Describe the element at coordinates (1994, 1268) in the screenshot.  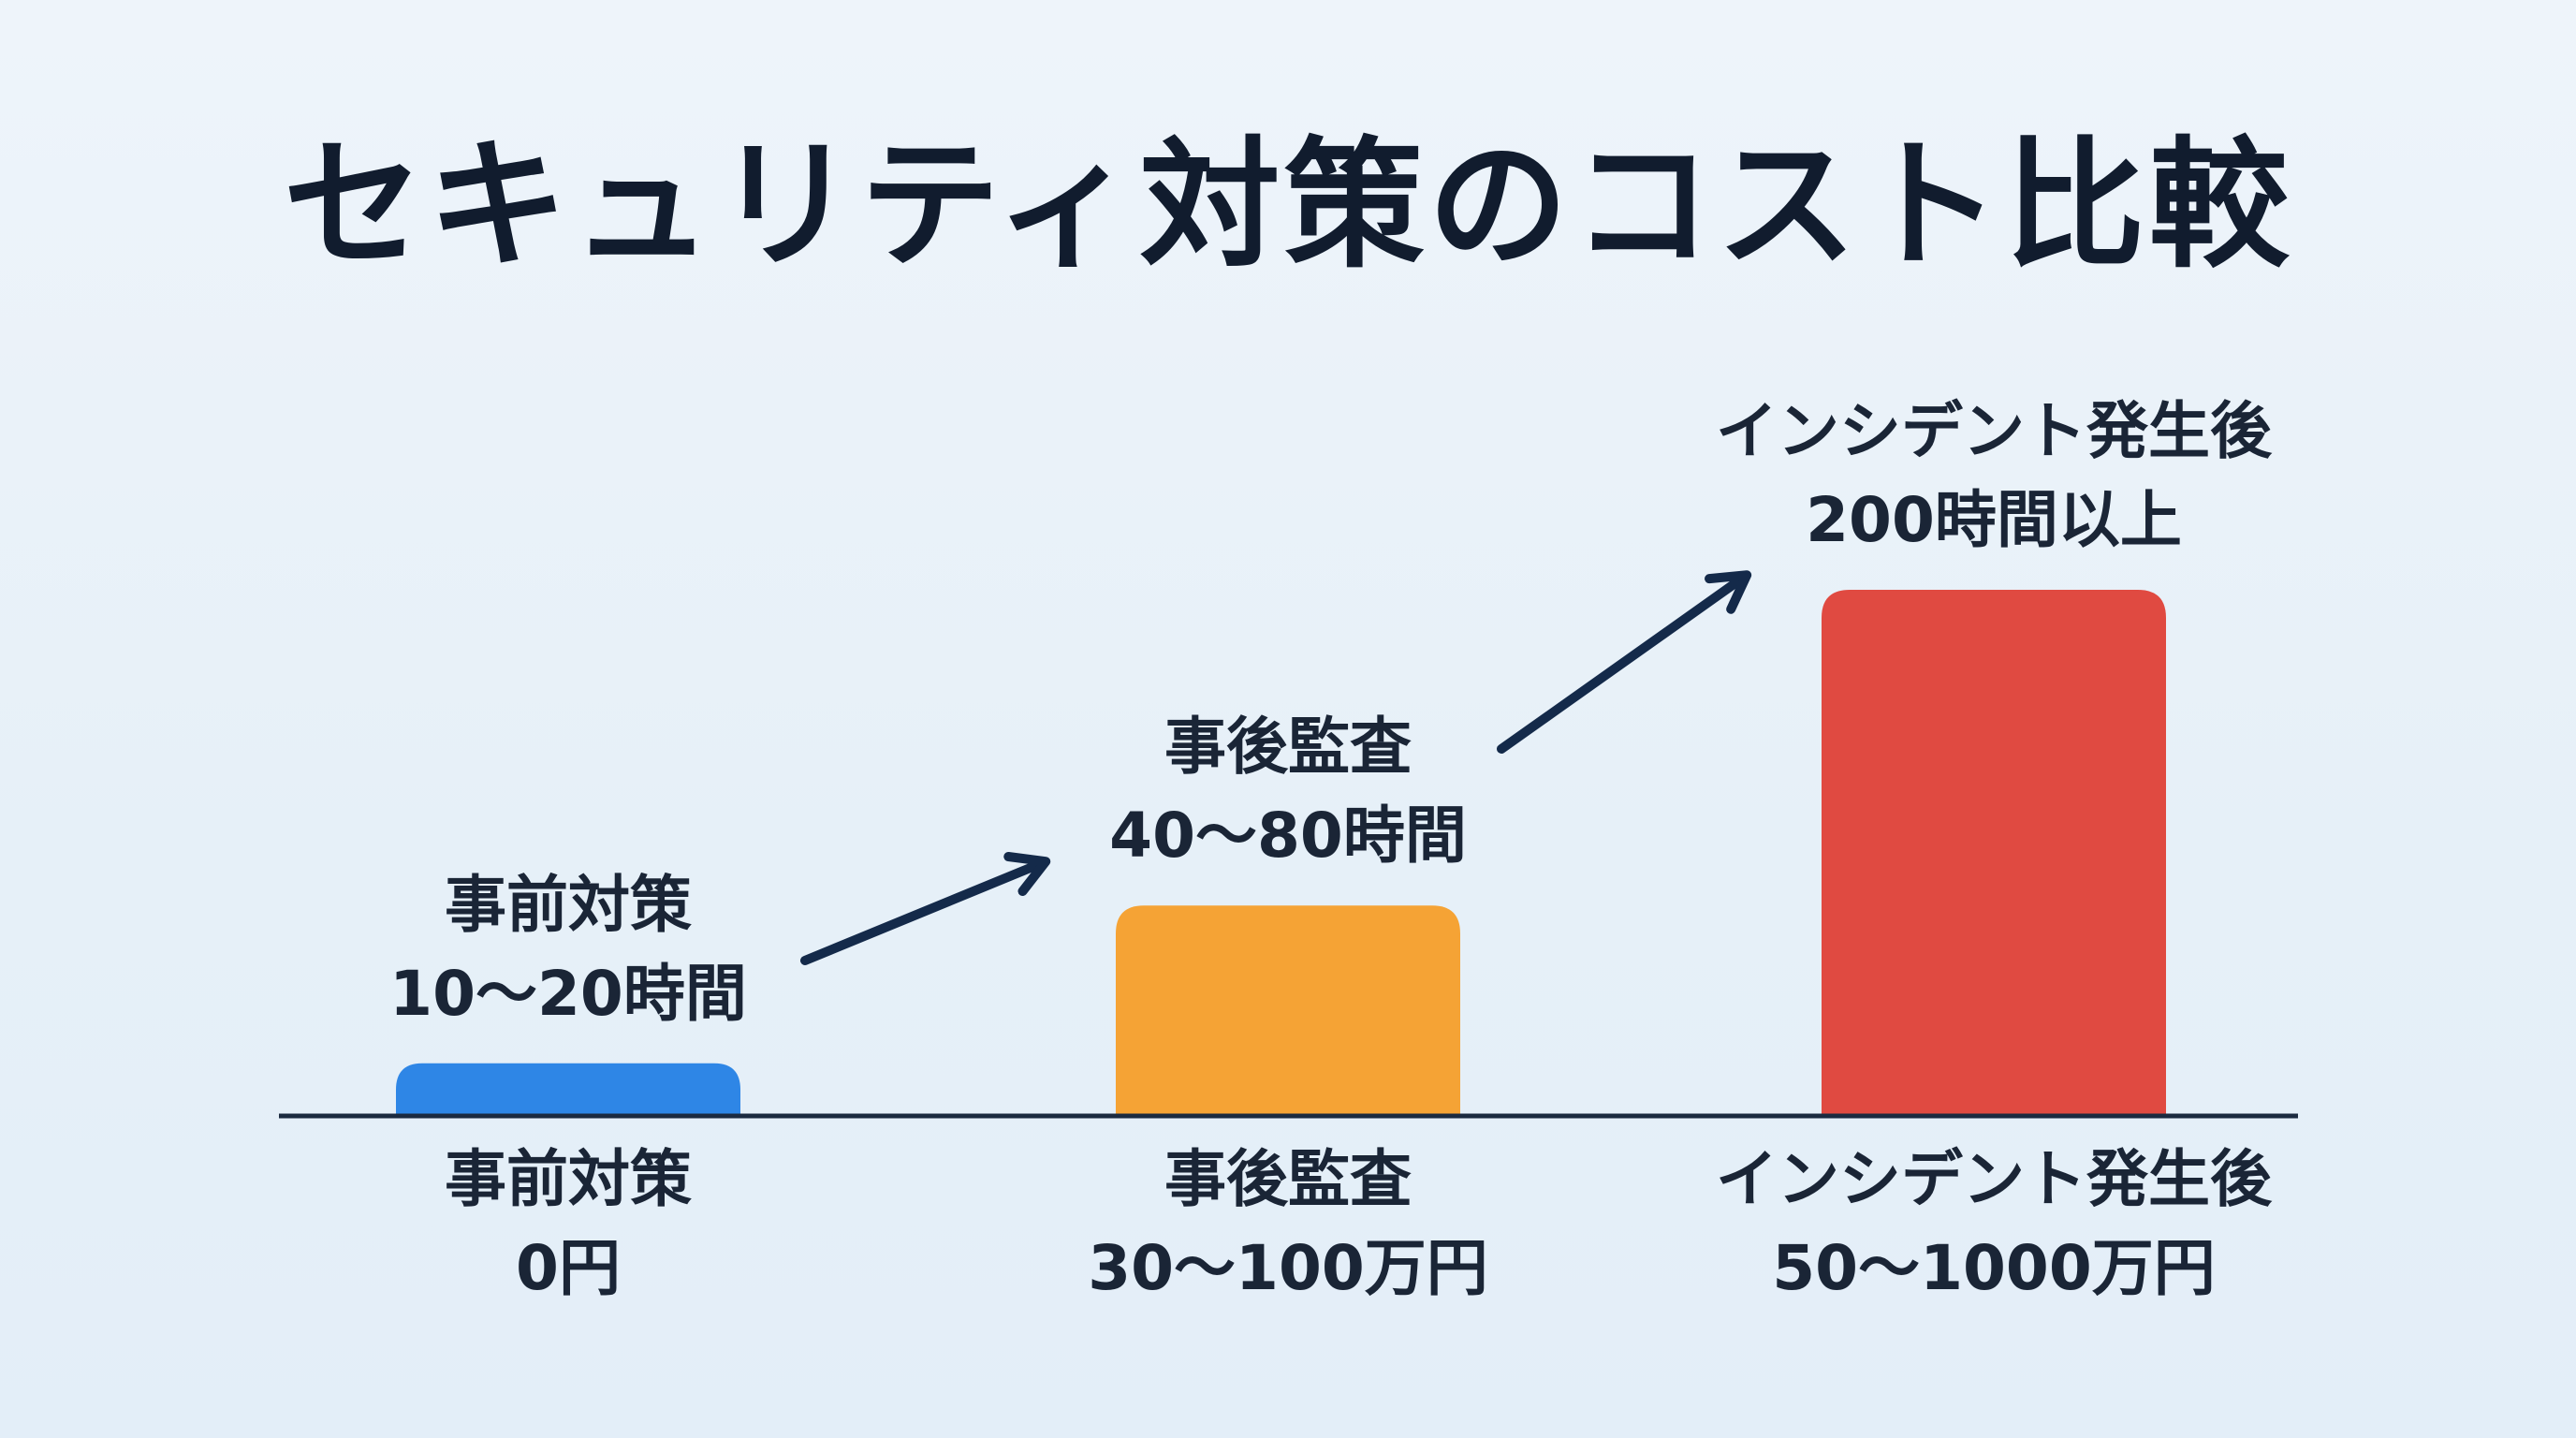
I see `cost-label-3: 50〜1000万円` at that location.